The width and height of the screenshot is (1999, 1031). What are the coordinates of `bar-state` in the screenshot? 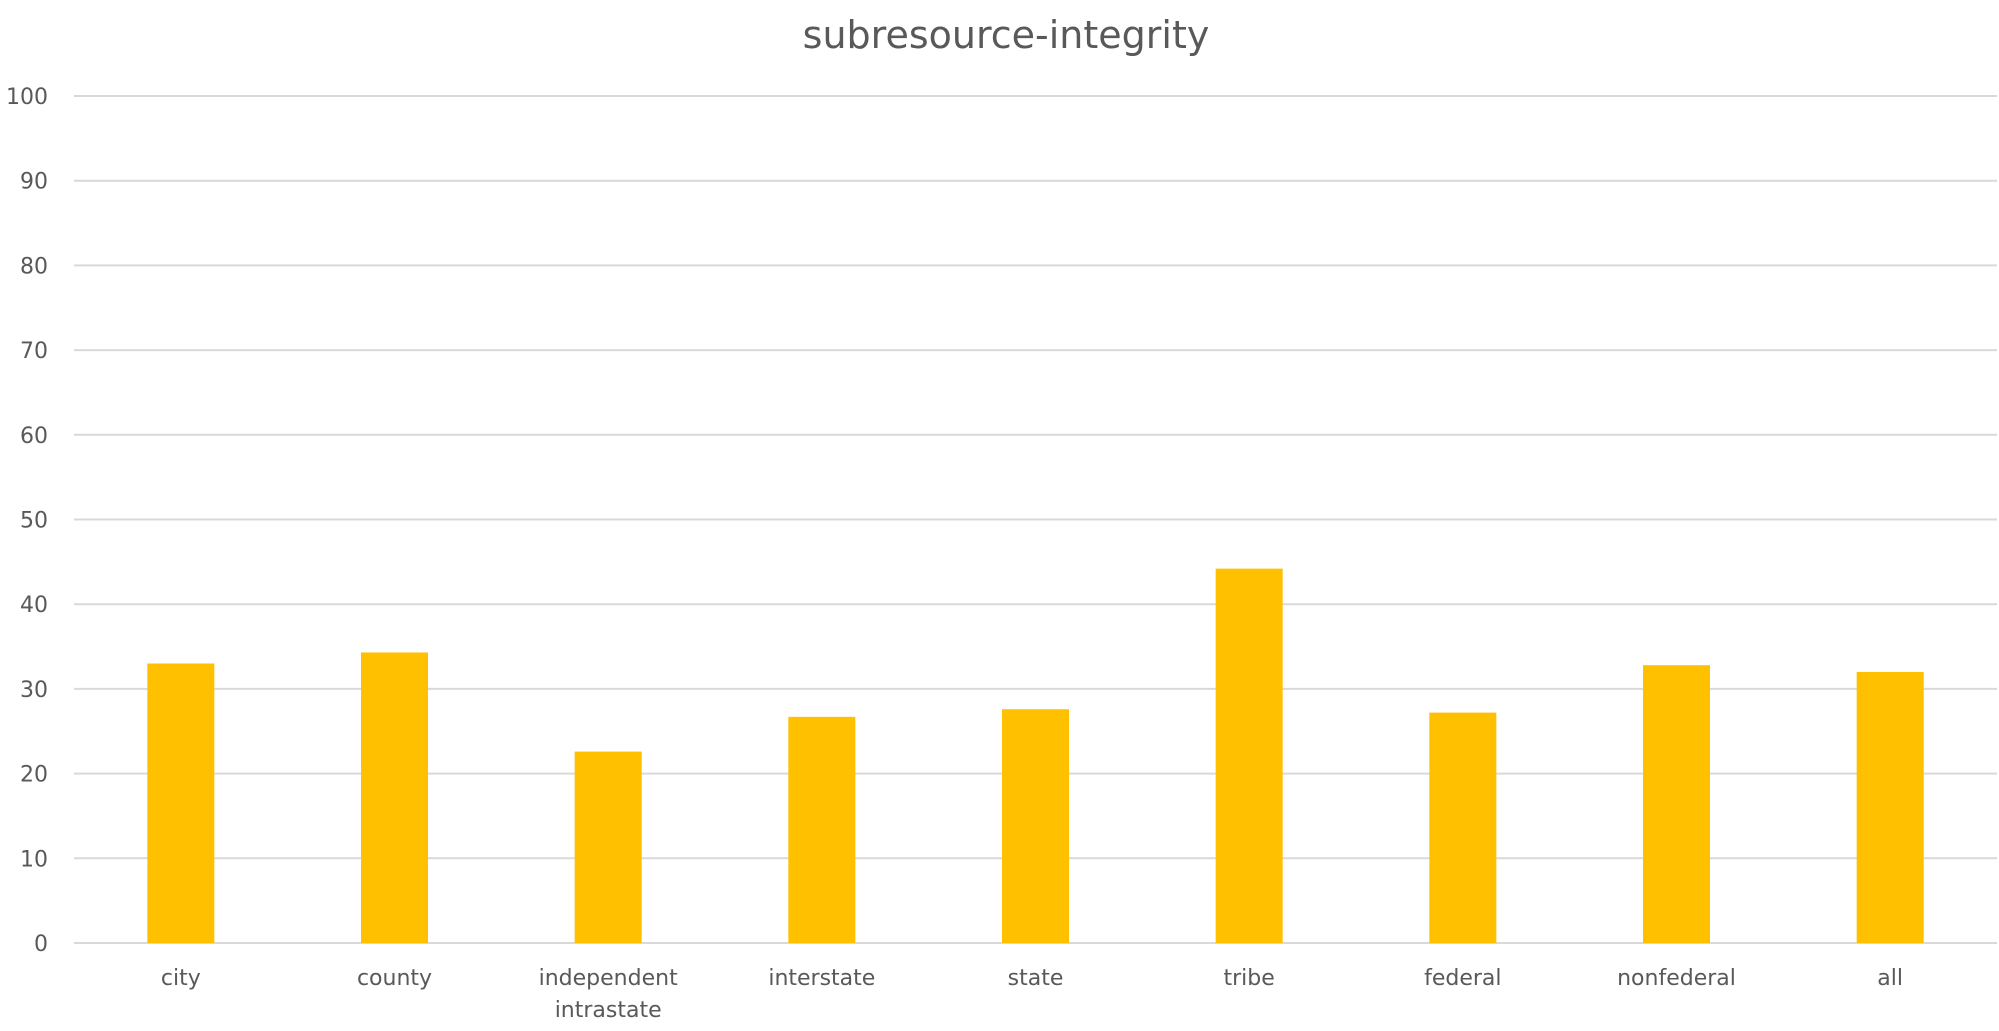 It's located at (1035, 826).